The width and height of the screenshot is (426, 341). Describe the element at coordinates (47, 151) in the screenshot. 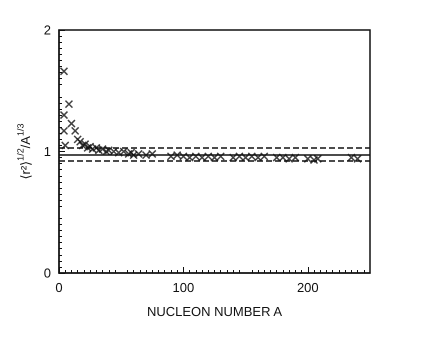

I see `y-tick-label: 1` at that location.